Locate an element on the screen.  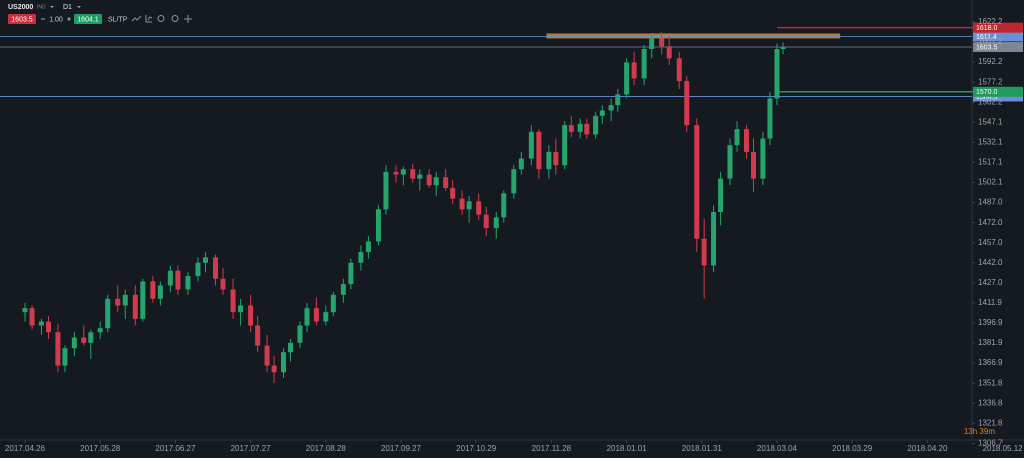
timeframe: D1 is located at coordinates (67, 7).